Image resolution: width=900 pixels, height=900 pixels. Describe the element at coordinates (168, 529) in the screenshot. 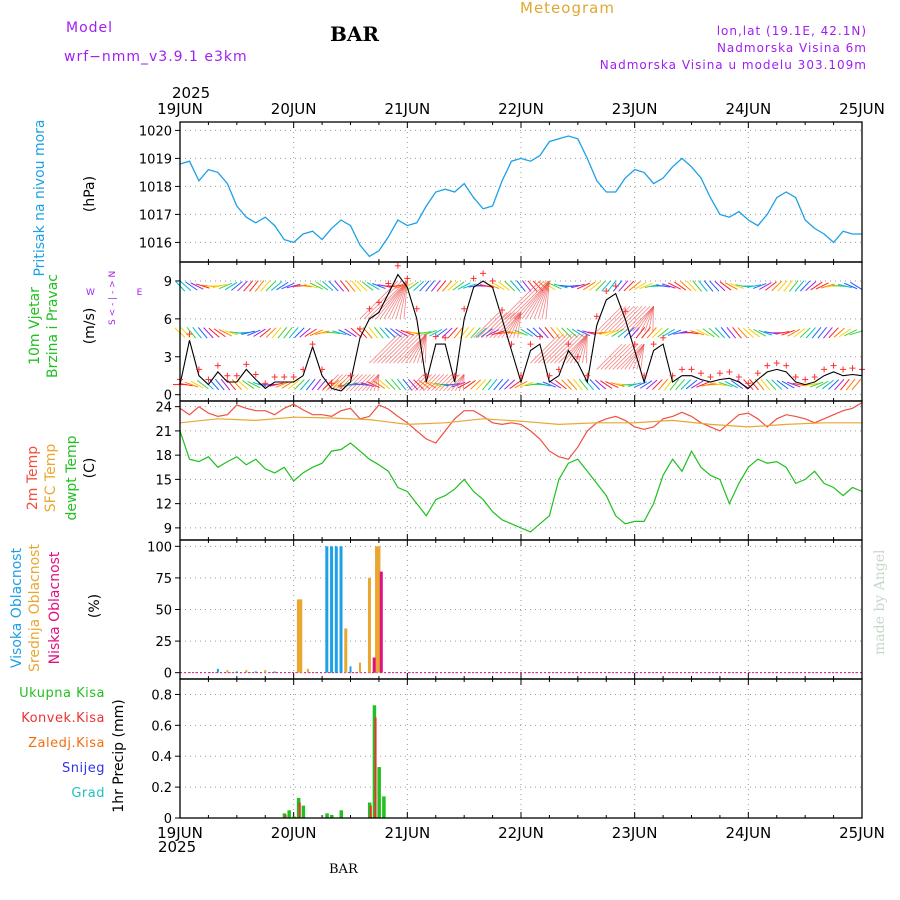

I see `y-tick-label: 9` at that location.